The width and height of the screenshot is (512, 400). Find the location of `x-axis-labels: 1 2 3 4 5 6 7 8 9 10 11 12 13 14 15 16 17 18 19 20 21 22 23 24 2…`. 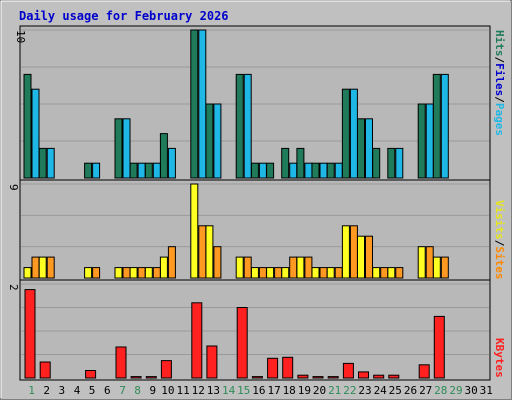

x-axis-labels: 1 2 3 4 5 6 7 8 9 10 11 12 13 14 15 16 17 18 19 20 21 22 23 24 2… is located at coordinates (260, 390).